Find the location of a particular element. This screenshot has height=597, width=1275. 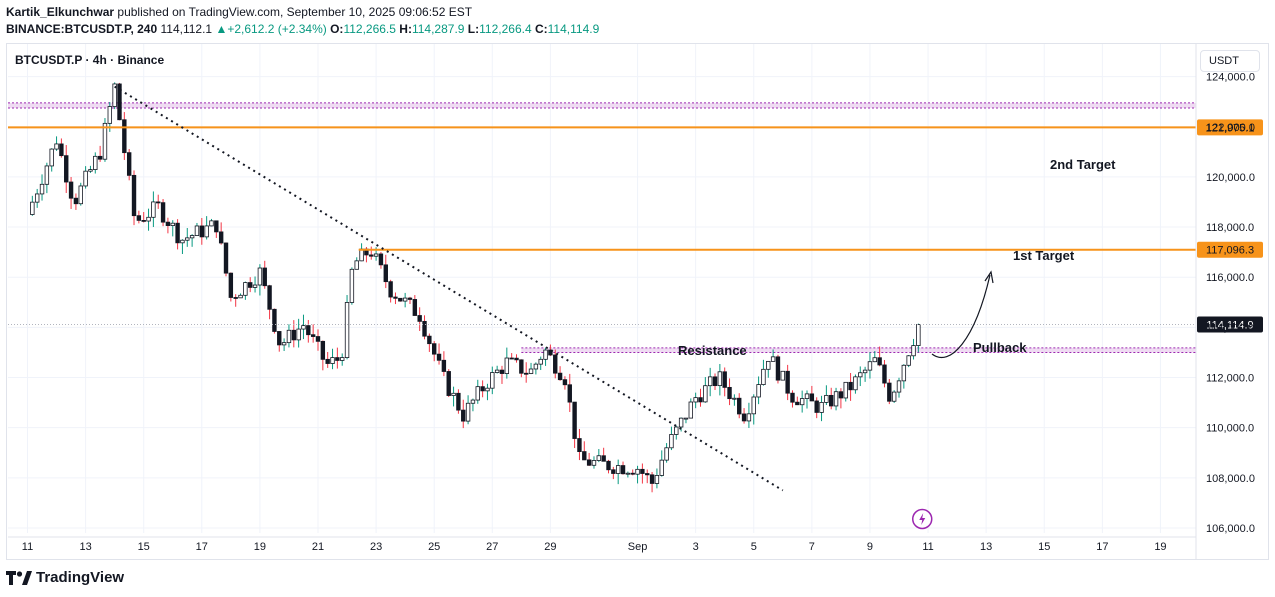

x-tick-label: 13 is located at coordinates (85, 547).